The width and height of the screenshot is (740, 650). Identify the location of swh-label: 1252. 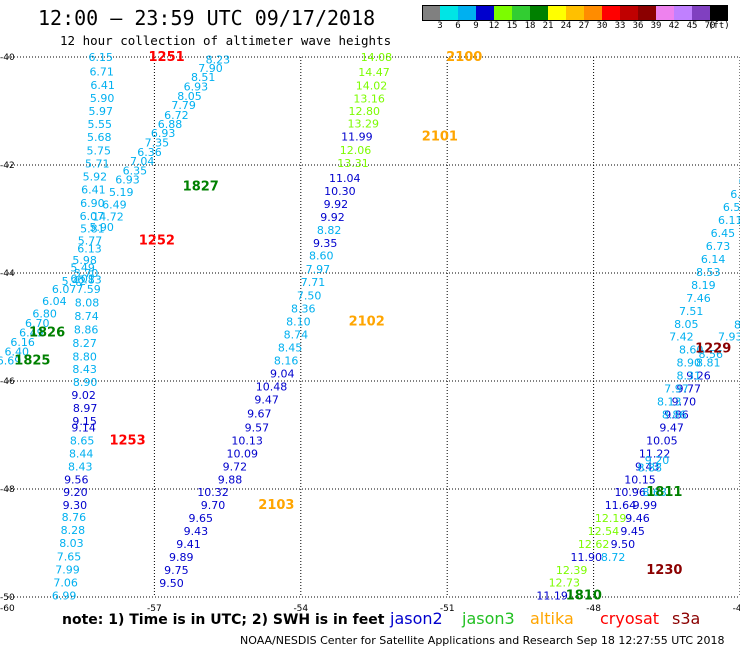
(157, 241).